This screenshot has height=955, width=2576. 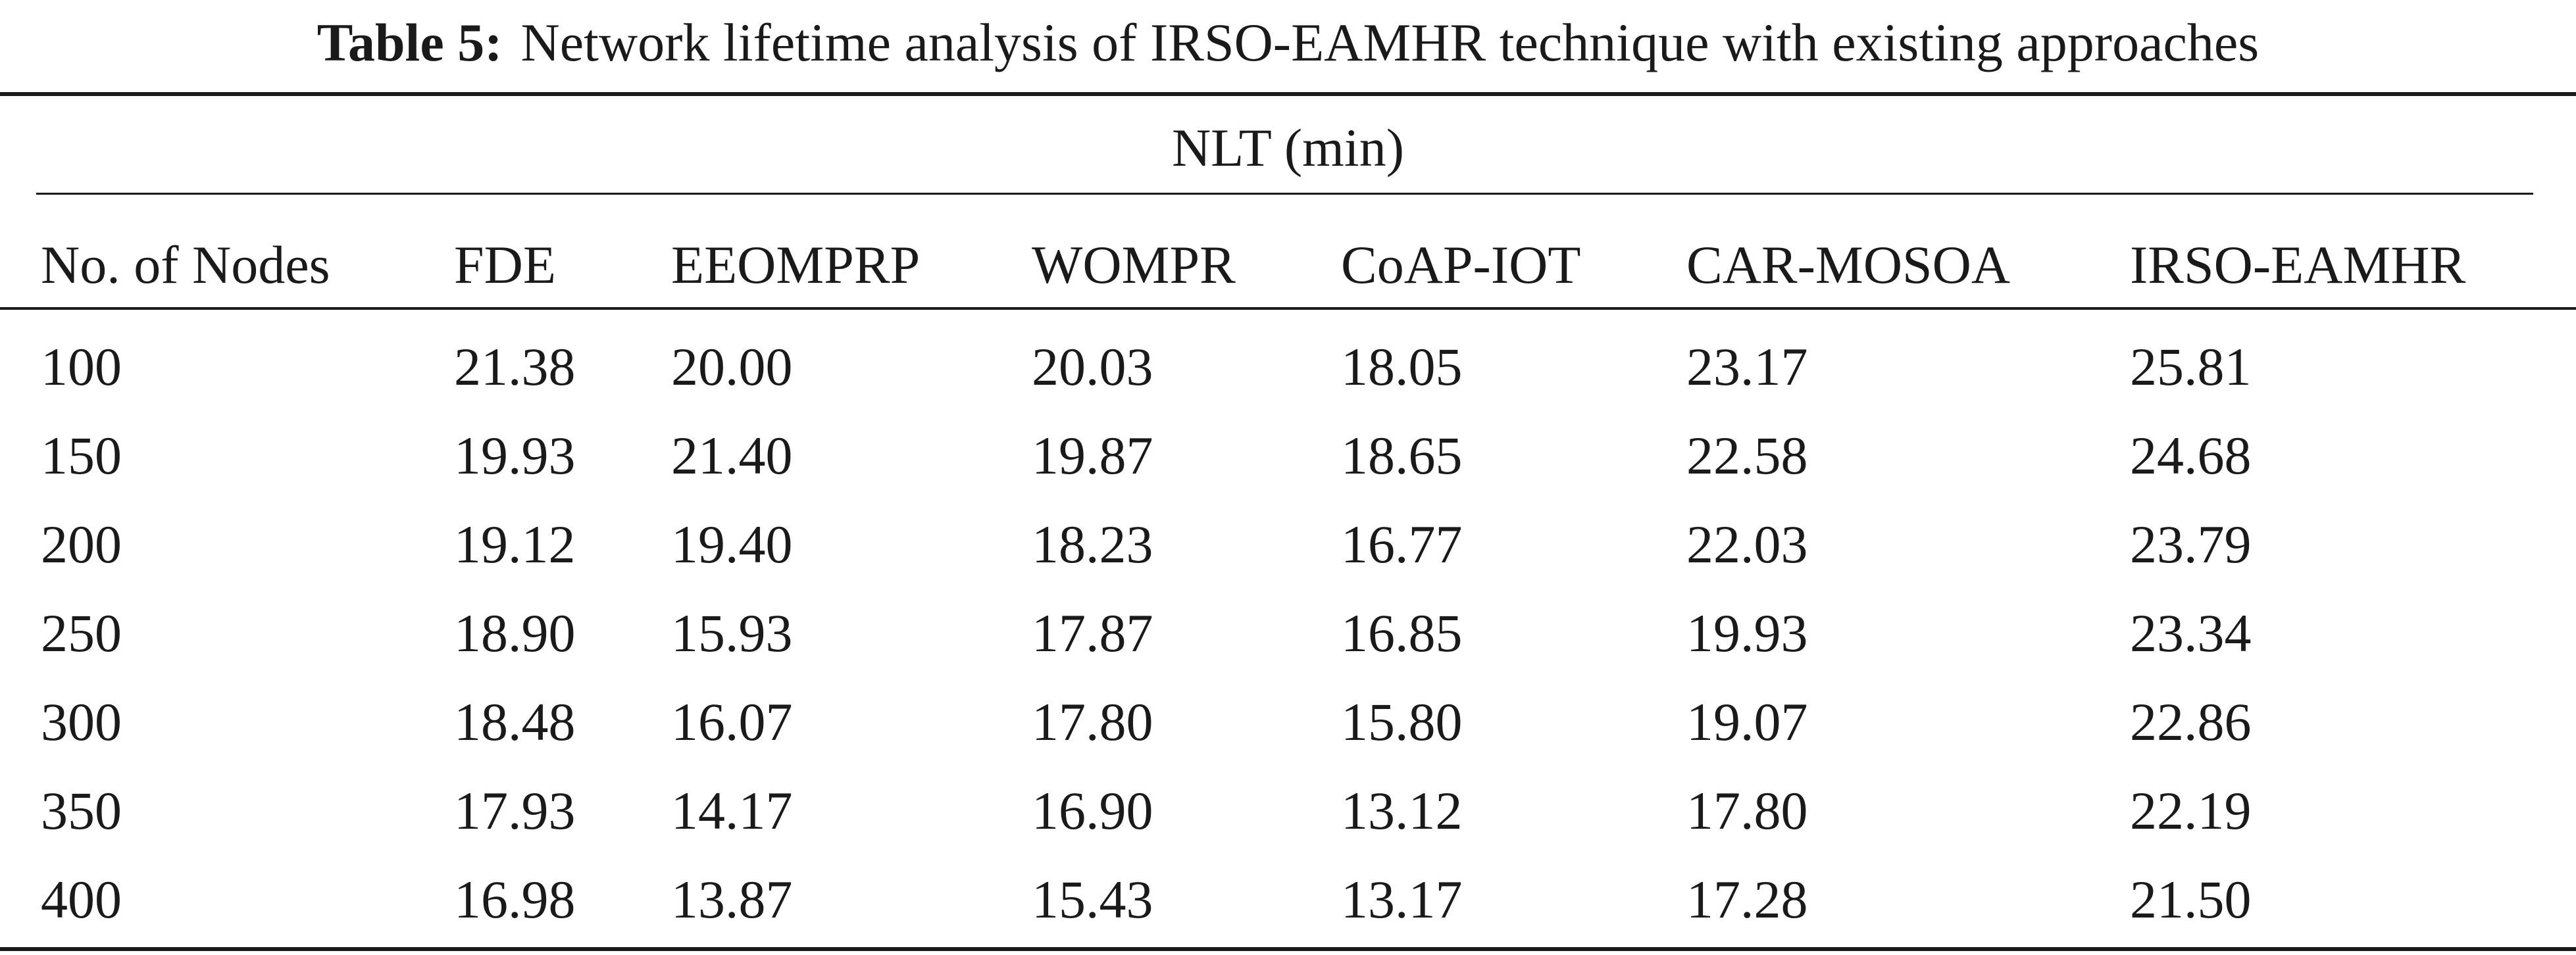 I want to click on row-node-count: 350, so click(x=81, y=811).